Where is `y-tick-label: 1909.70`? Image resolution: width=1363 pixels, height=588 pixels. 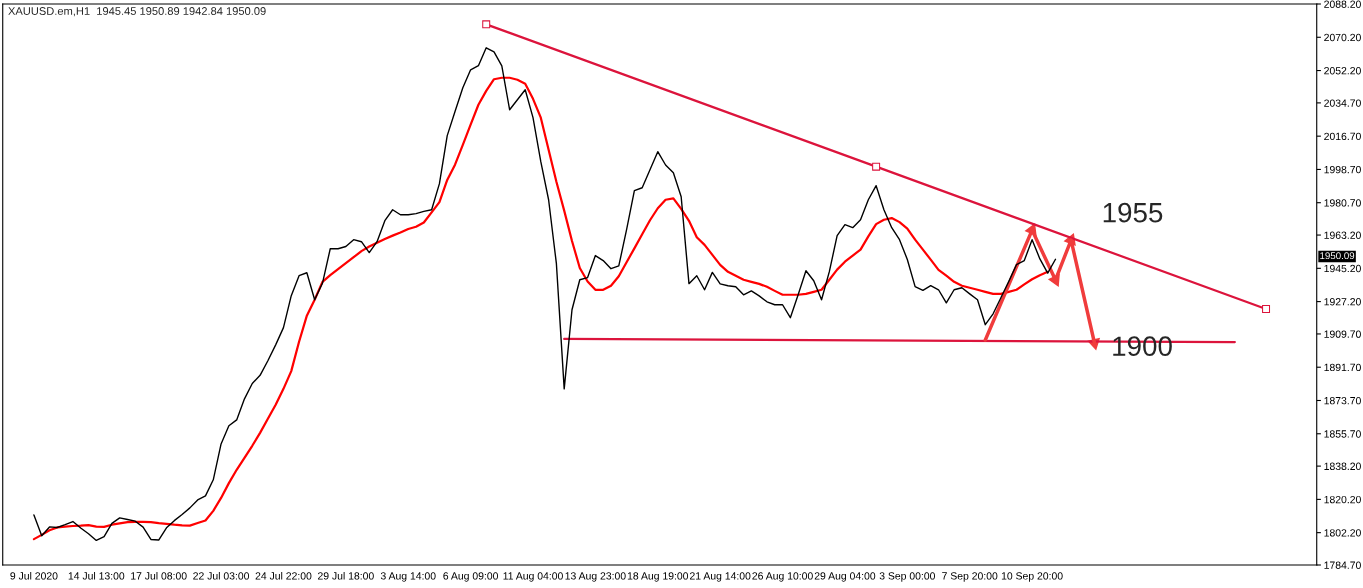 y-tick-label: 1909.70 is located at coordinates (1342, 334).